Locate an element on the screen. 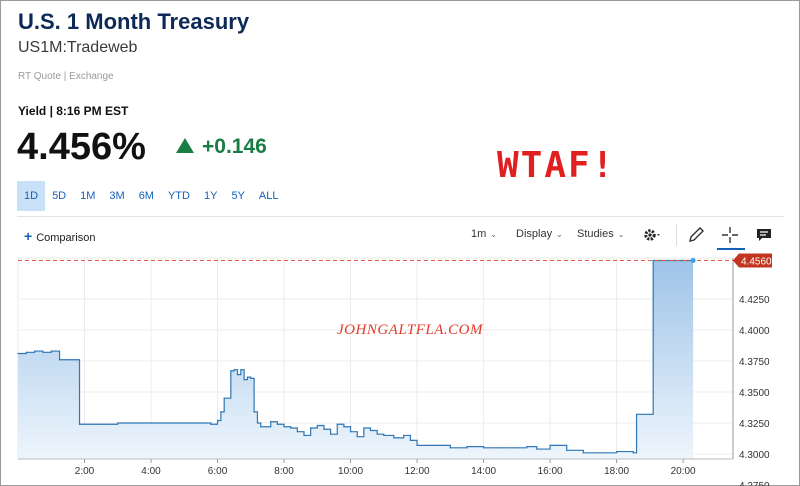 The image size is (800, 486). plus-icon: + is located at coordinates (28, 236).